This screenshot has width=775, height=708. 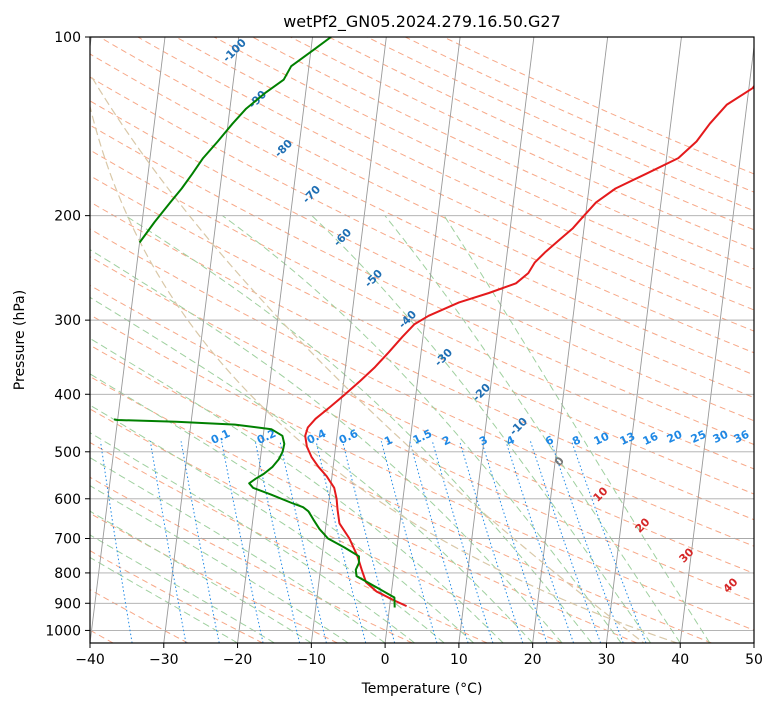 I want to click on mixing-ratio-label: 25, so click(x=698, y=437).